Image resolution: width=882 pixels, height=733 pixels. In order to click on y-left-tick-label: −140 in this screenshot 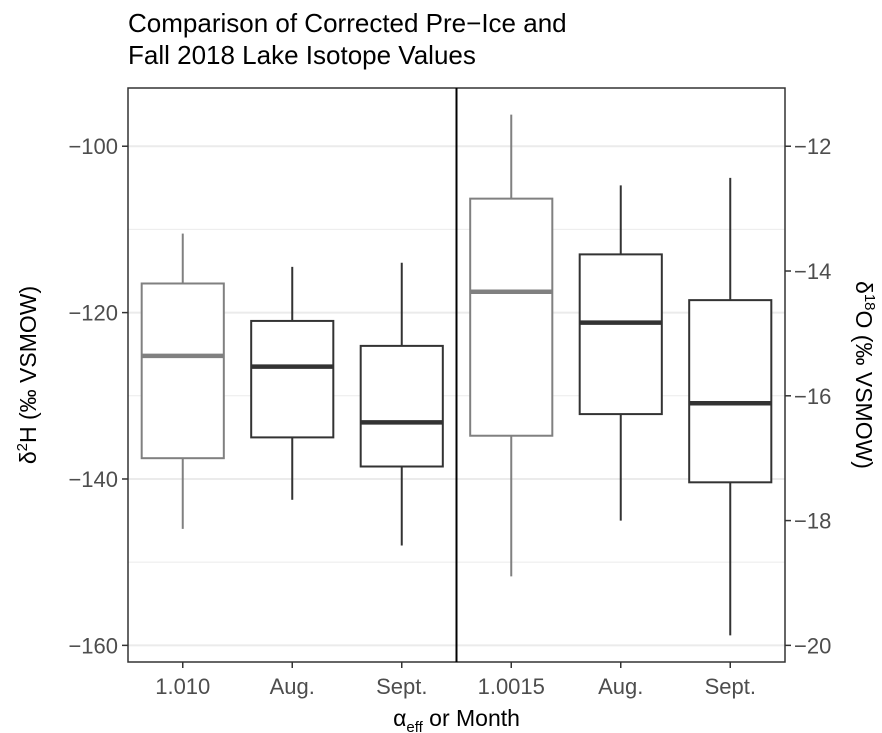, I will do `click(93, 479)`.